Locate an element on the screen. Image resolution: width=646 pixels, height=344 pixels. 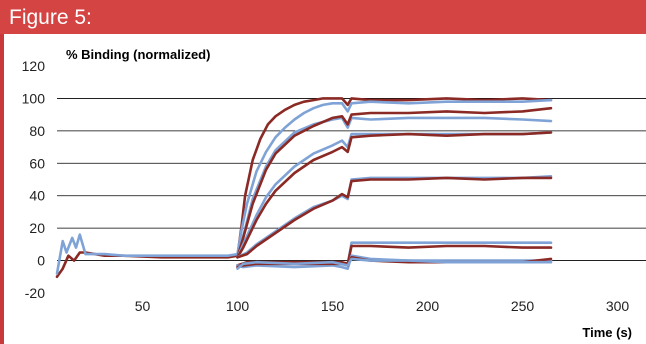
y-tick-label: -20 is located at coordinates (35, 293).